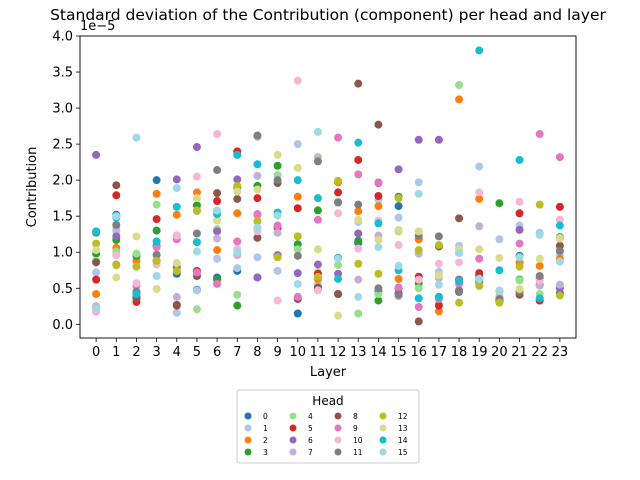  What do you see at coordinates (177, 352) in the screenshot?
I see `x-tick-label: 4` at bounding box center [177, 352].